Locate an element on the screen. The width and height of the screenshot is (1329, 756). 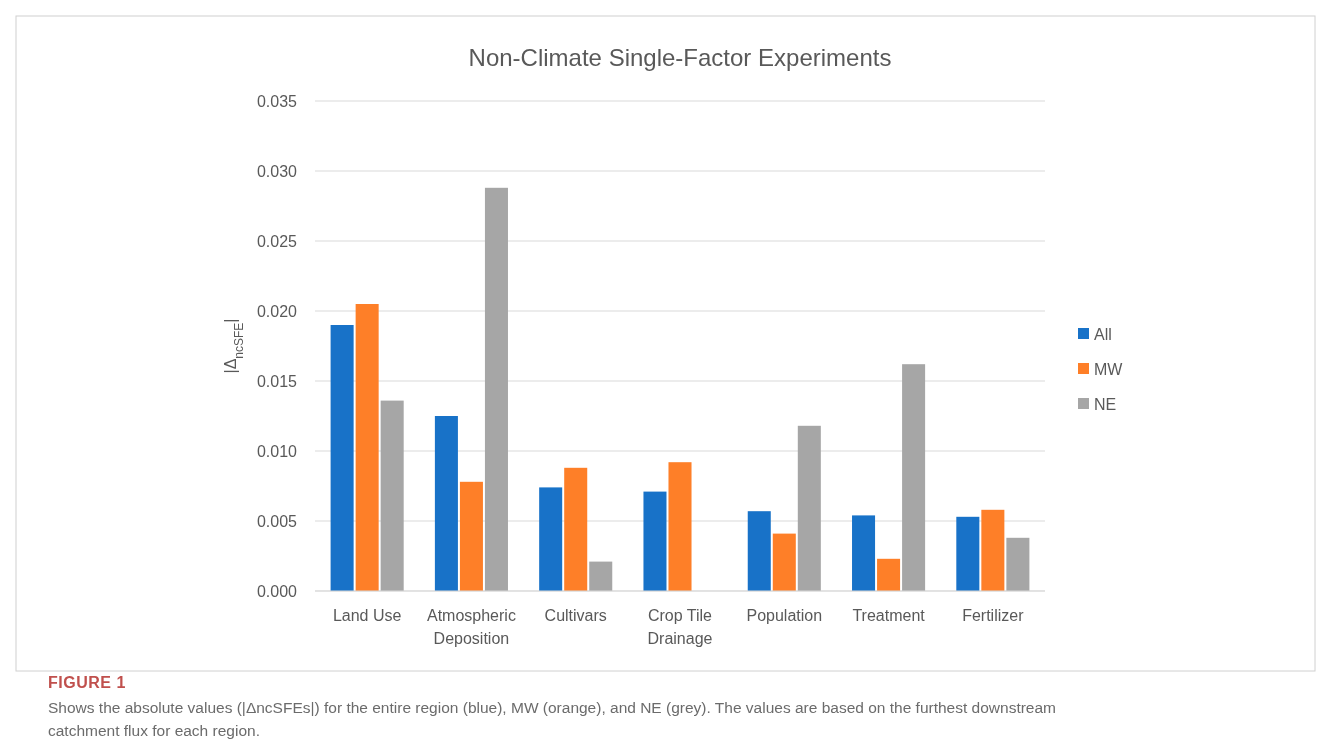
y-tick-label: 0.010 is located at coordinates (277, 451).